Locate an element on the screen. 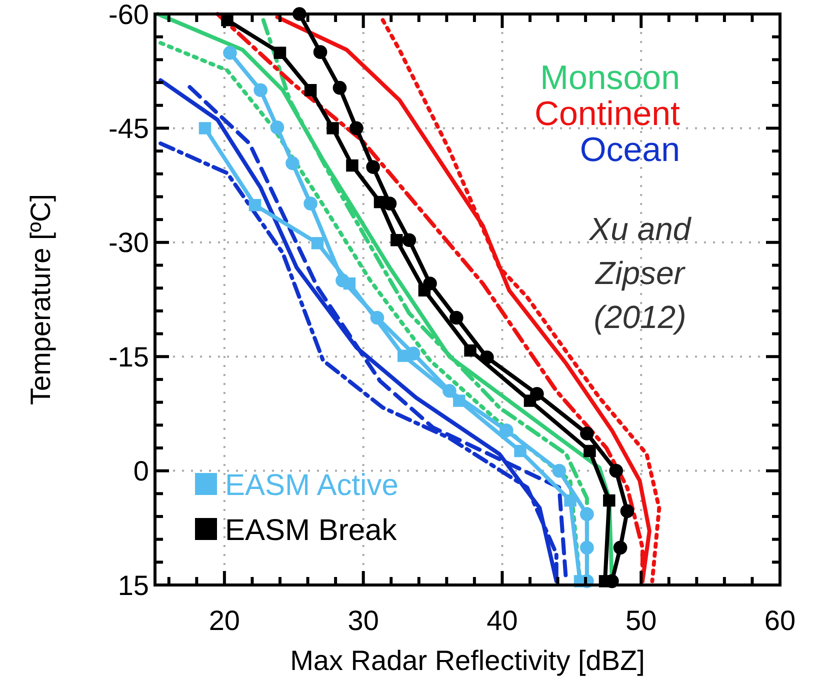 The height and width of the screenshot is (687, 827). y-tick-label: -45 is located at coordinates (128, 128).